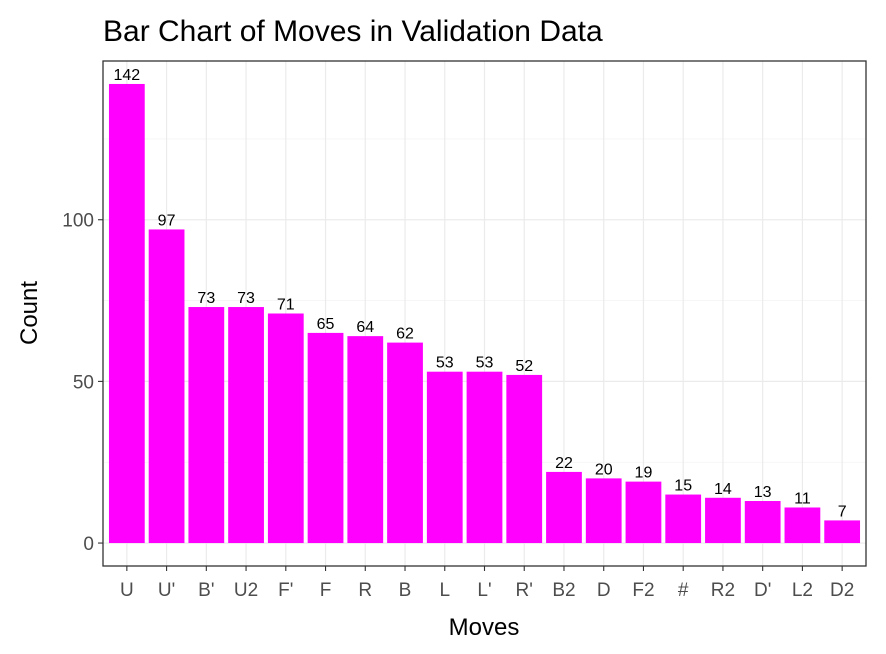 The image size is (886, 654). I want to click on x-tick-label: #, so click(683, 590).